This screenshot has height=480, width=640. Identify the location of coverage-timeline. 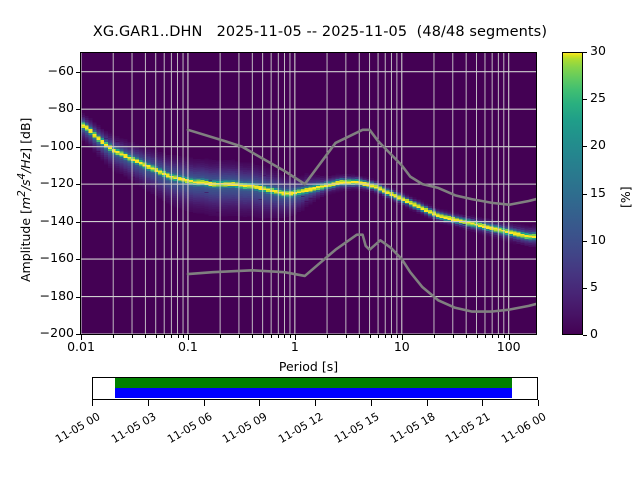
(315, 388).